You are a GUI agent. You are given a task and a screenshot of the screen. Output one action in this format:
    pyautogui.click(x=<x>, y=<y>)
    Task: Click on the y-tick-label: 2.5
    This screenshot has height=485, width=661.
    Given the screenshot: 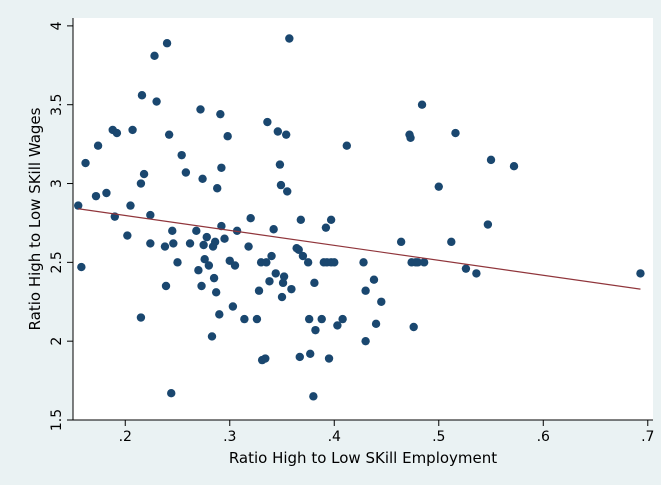 What is the action you would take?
    pyautogui.click(x=57, y=262)
    